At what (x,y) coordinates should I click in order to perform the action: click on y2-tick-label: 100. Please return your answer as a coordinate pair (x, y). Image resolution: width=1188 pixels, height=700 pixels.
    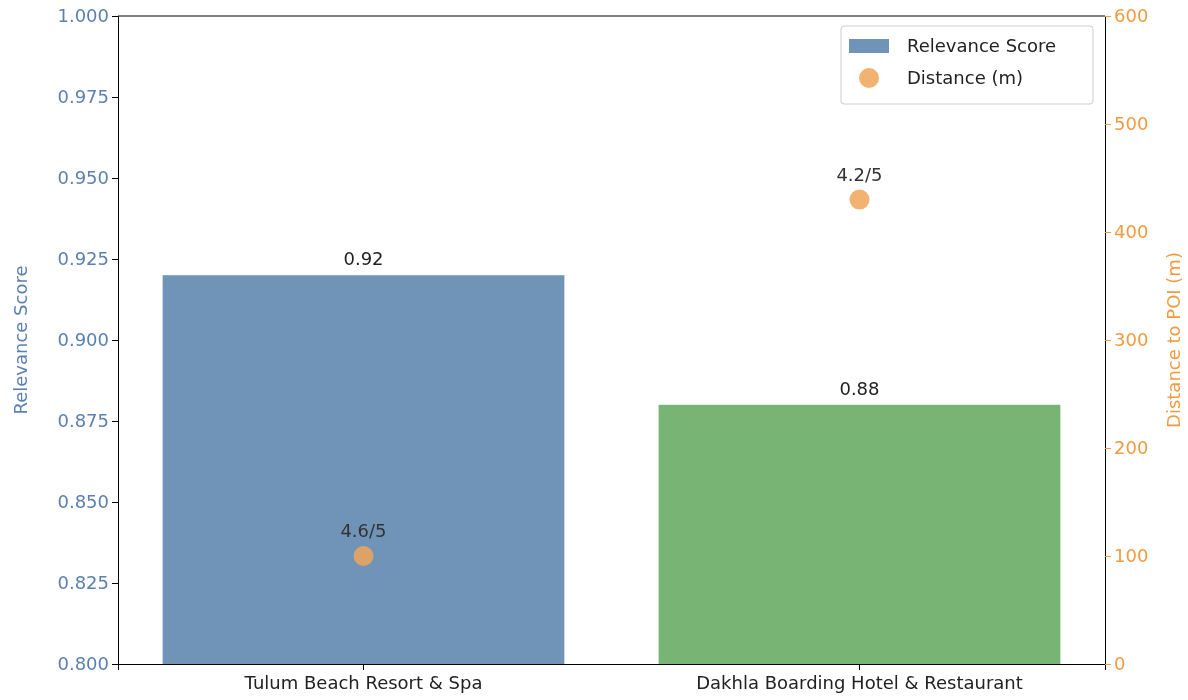
    Looking at the image, I should click on (1131, 556).